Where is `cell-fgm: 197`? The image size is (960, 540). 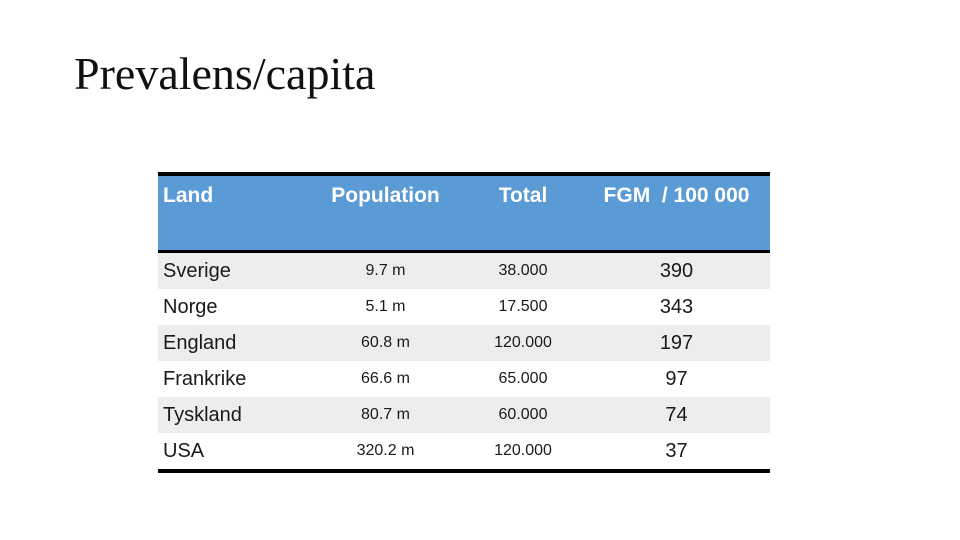
cell-fgm: 197 is located at coordinates (676, 342).